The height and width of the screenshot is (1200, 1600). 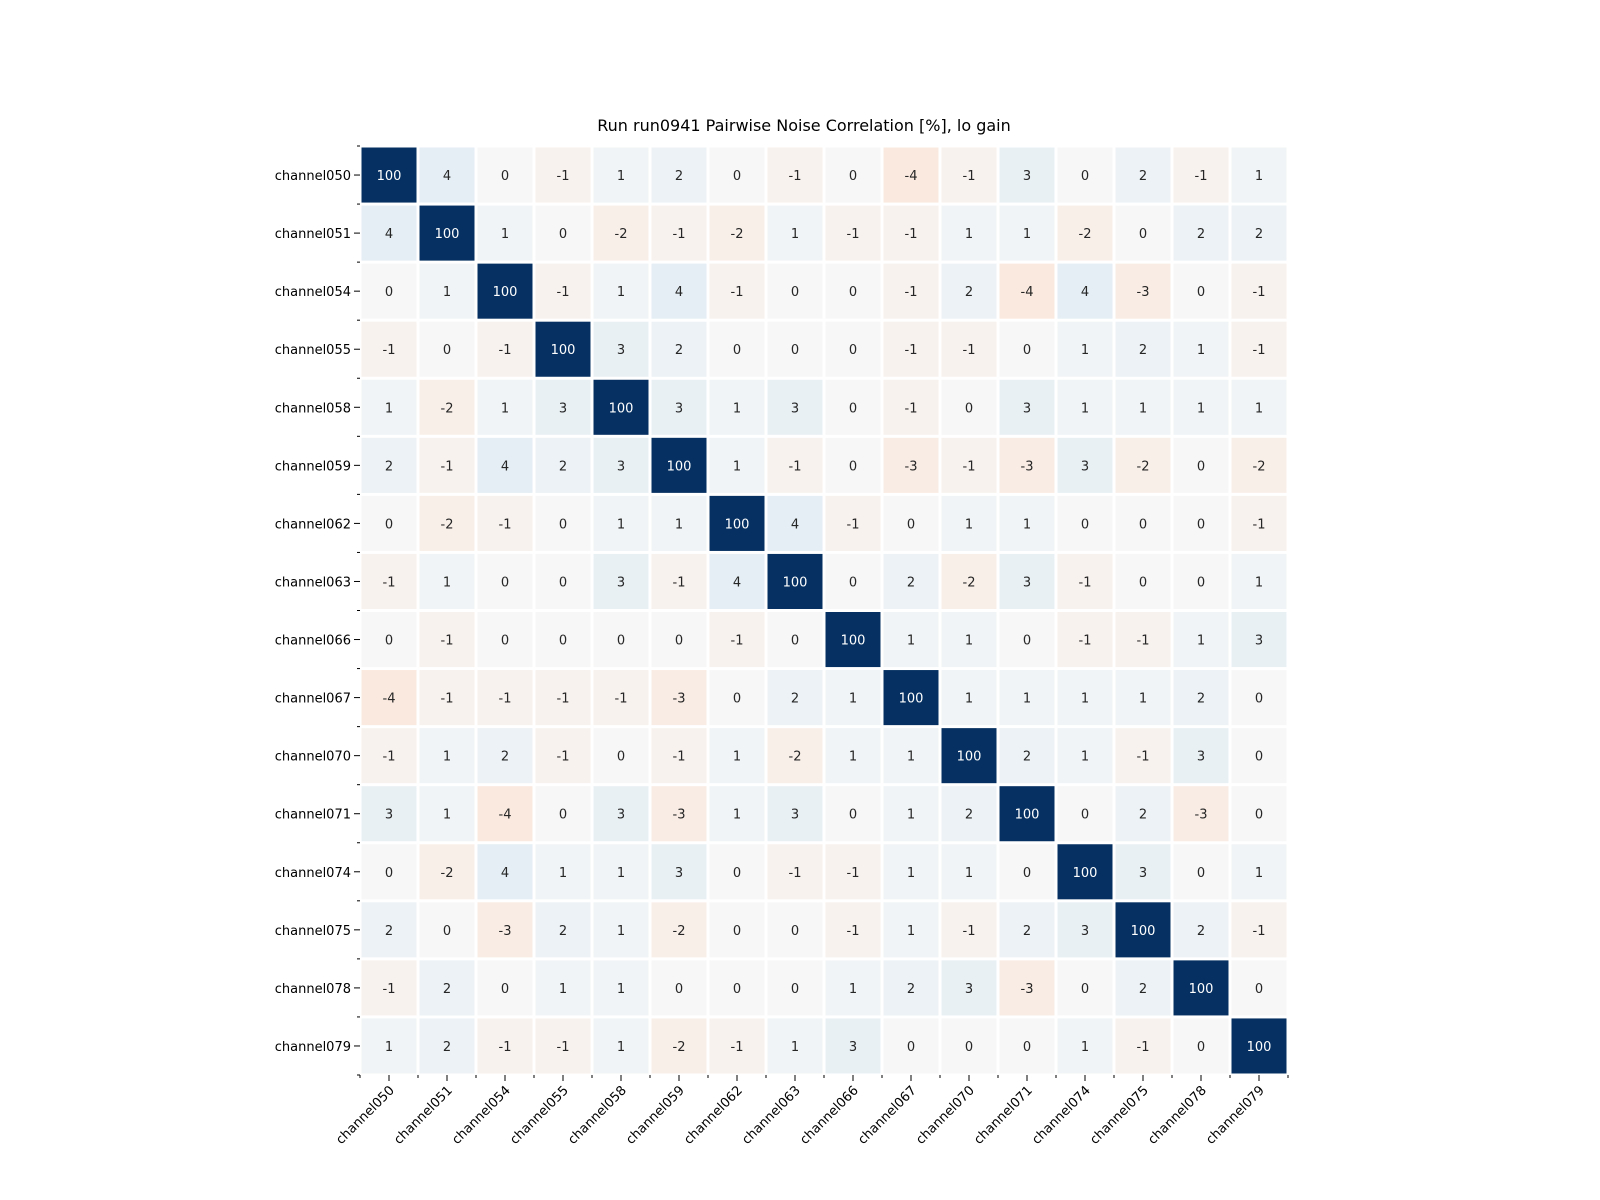 What do you see at coordinates (771, 1115) in the screenshot?
I see `x-tick-label: channel063` at bounding box center [771, 1115].